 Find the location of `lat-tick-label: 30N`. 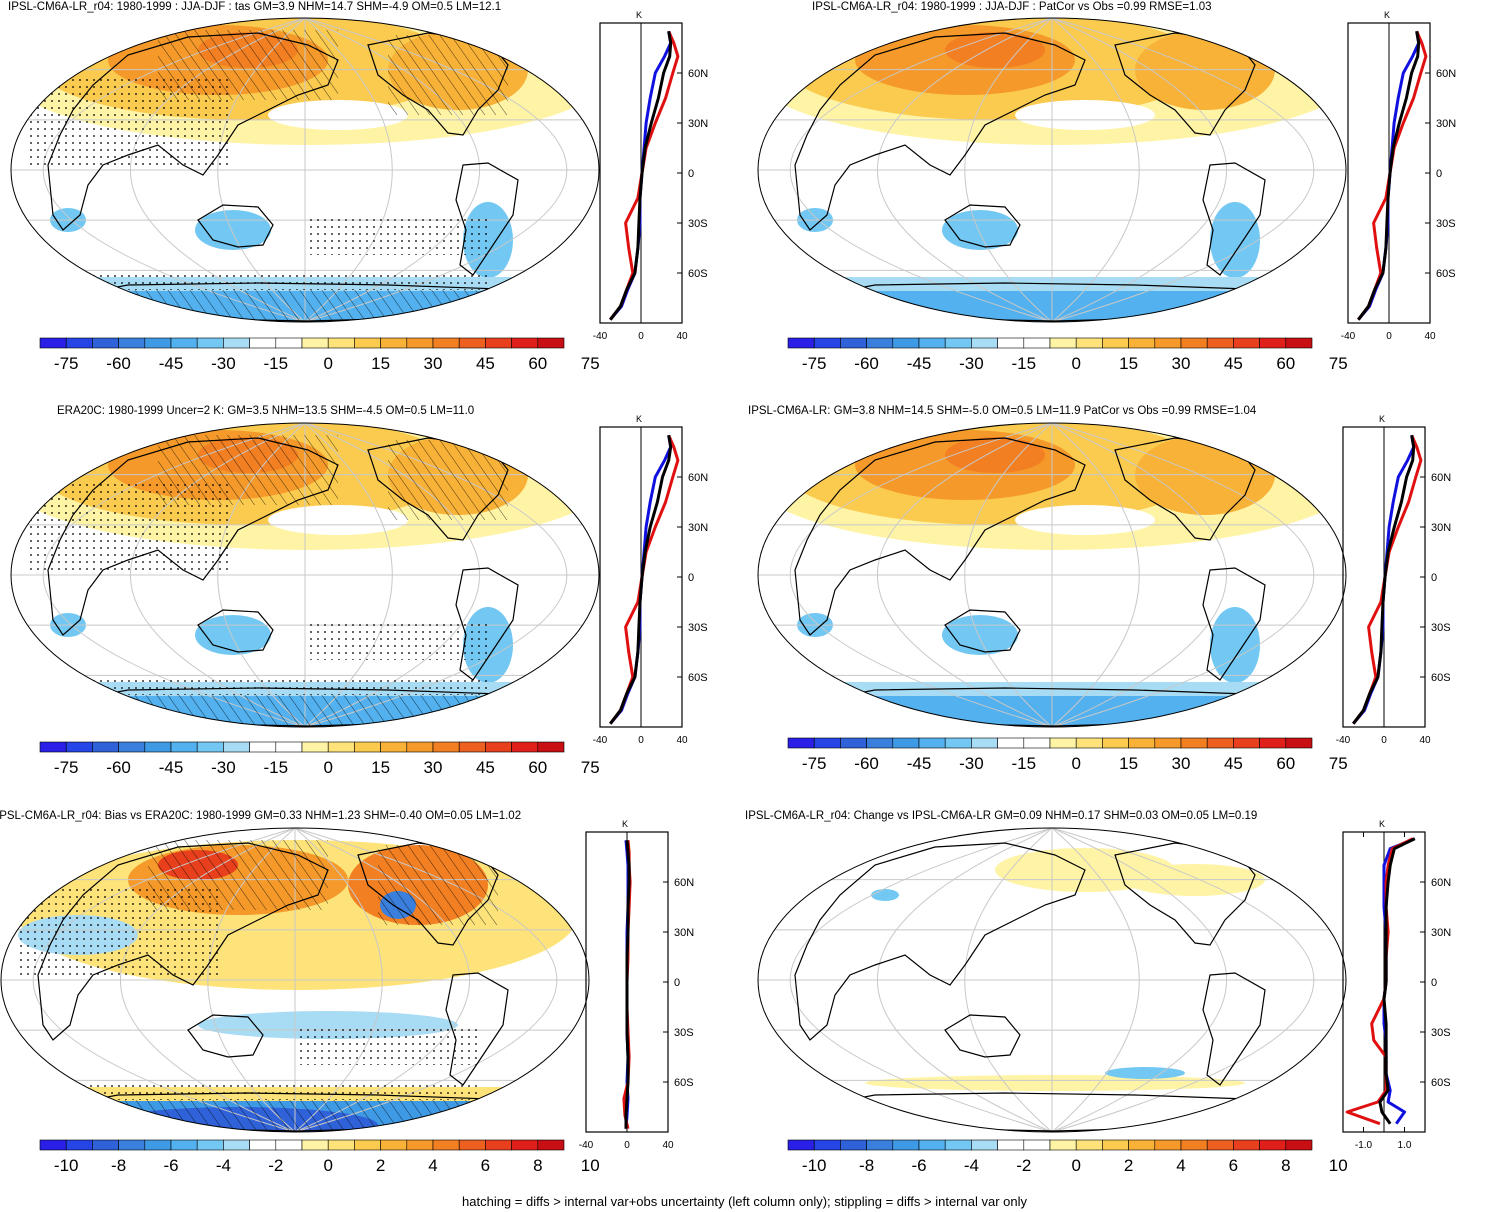

lat-tick-label: 30N is located at coordinates (684, 933).